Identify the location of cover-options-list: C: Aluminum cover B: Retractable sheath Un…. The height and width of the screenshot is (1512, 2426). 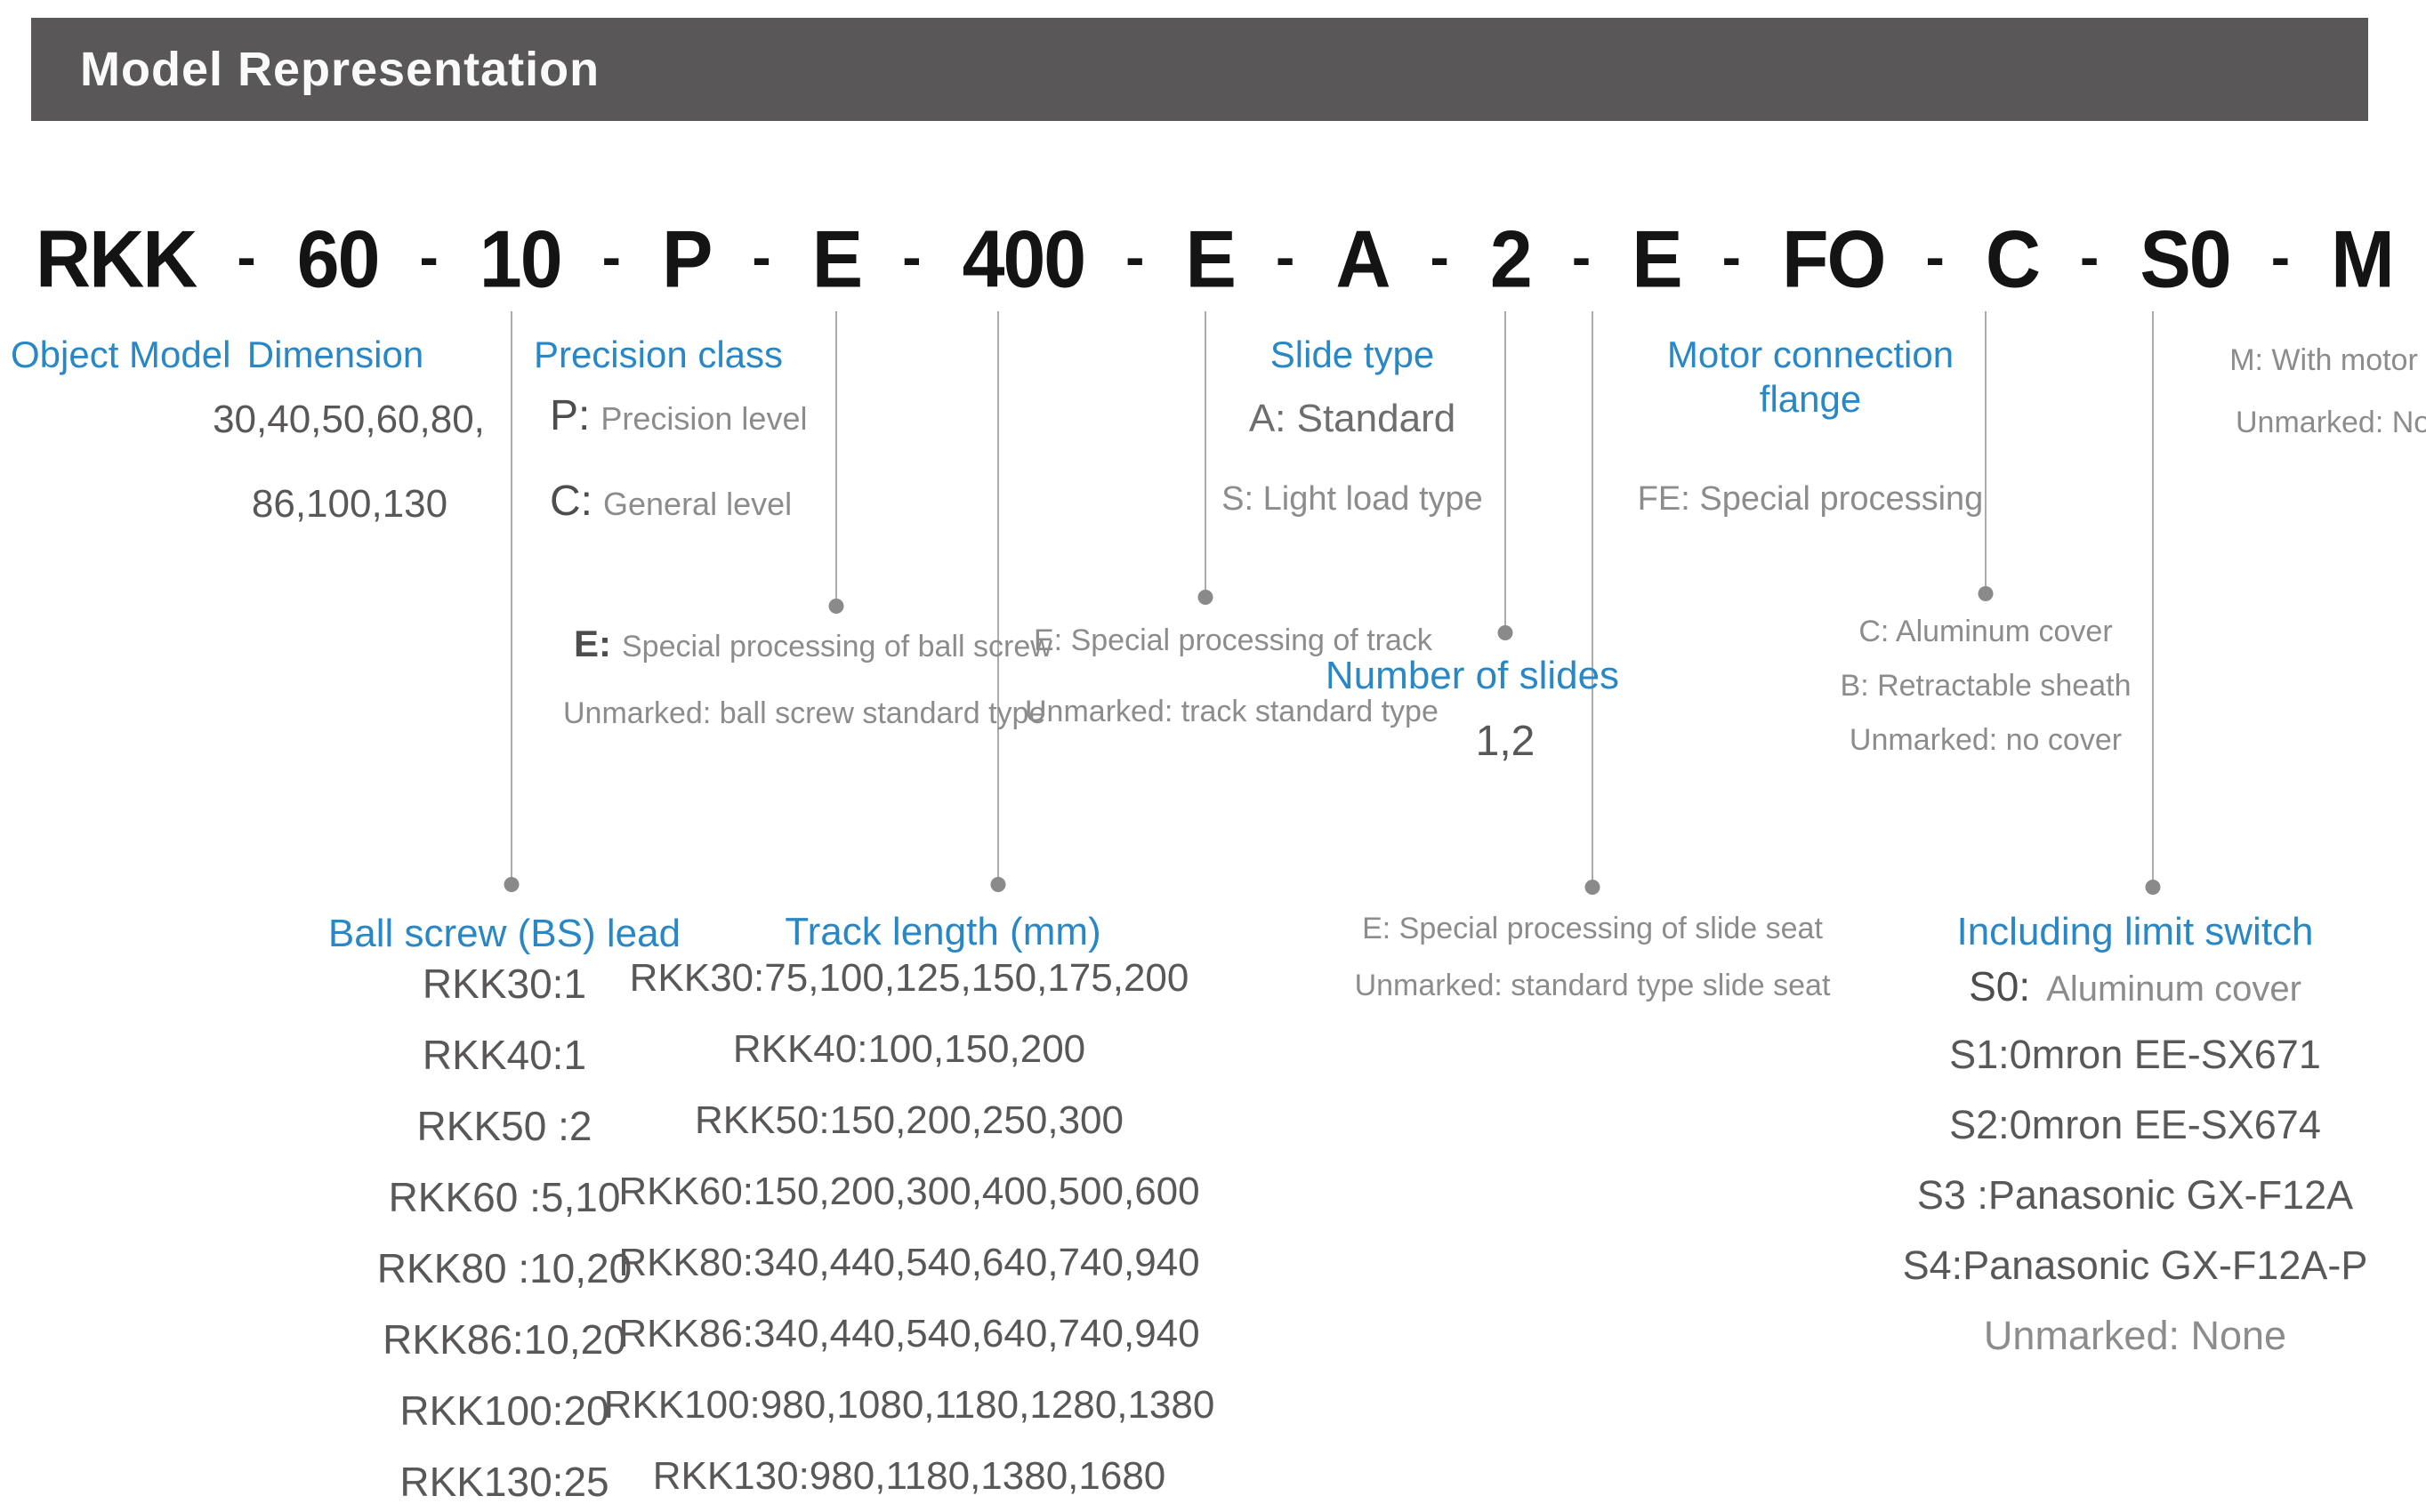
(1986, 686).